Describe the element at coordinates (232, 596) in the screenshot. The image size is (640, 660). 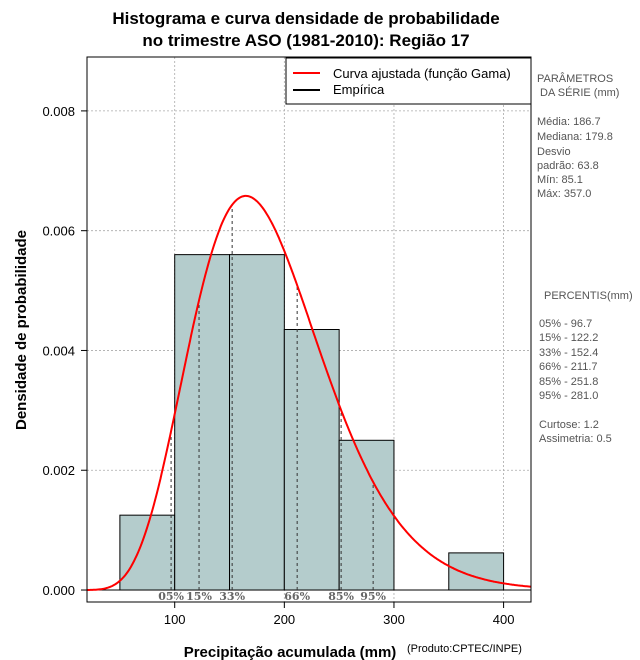
I see `percentile-label: 33%` at that location.